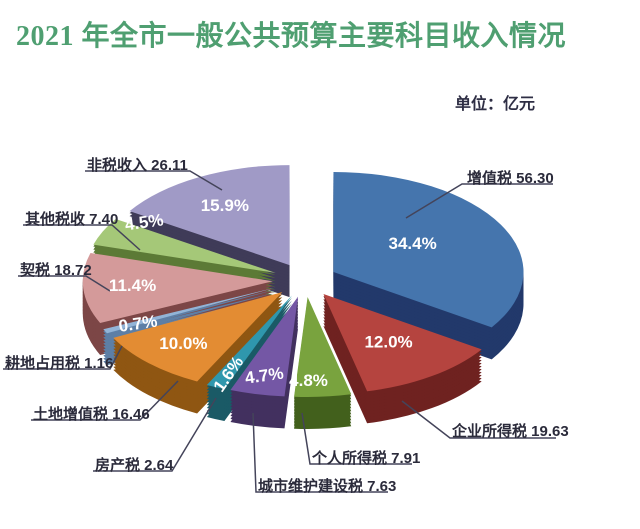 Image resolution: width=640 pixels, height=529 pixels. What do you see at coordinates (91, 414) in the screenshot?
I see `callout-label-5: 土地增值税 16.46` at bounding box center [91, 414].